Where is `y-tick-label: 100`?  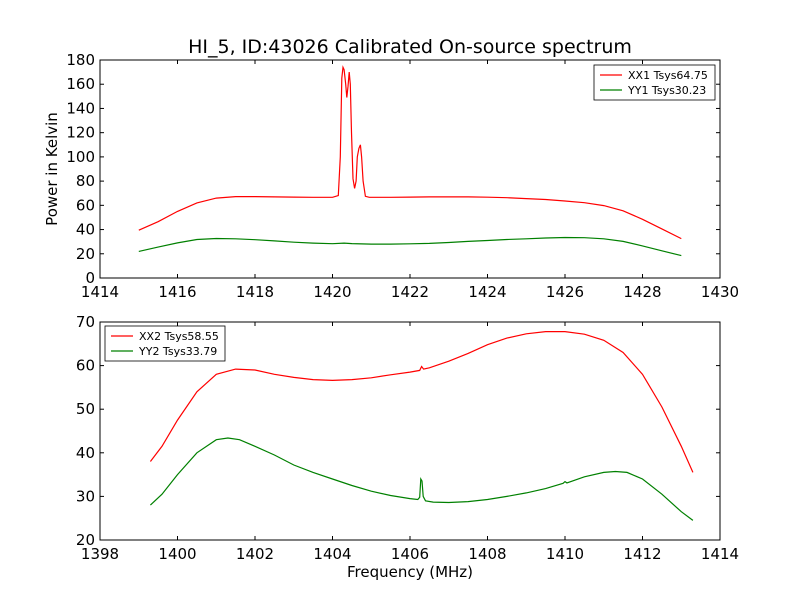 y-tick-label: 100 is located at coordinates (80, 157).